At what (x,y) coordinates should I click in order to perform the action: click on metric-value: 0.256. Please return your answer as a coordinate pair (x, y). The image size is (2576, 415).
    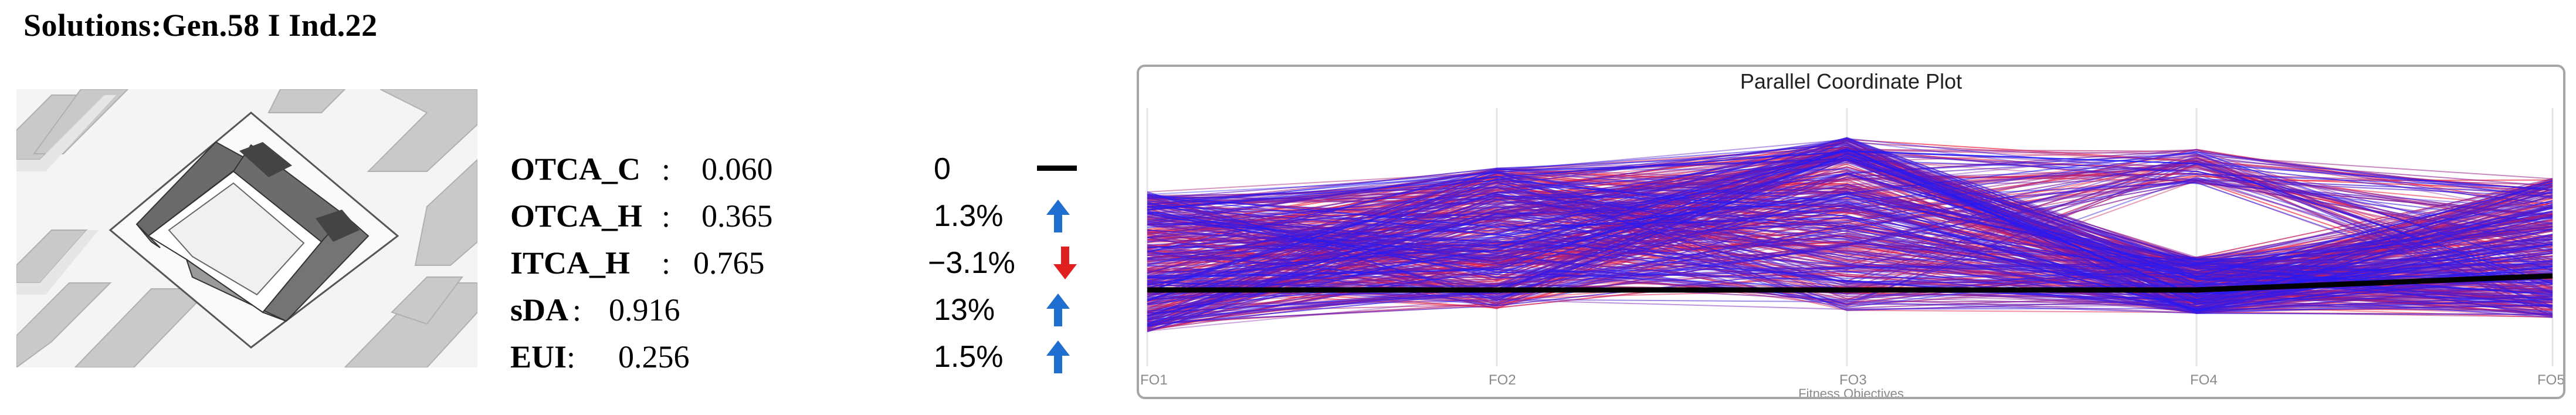
    Looking at the image, I should click on (654, 356).